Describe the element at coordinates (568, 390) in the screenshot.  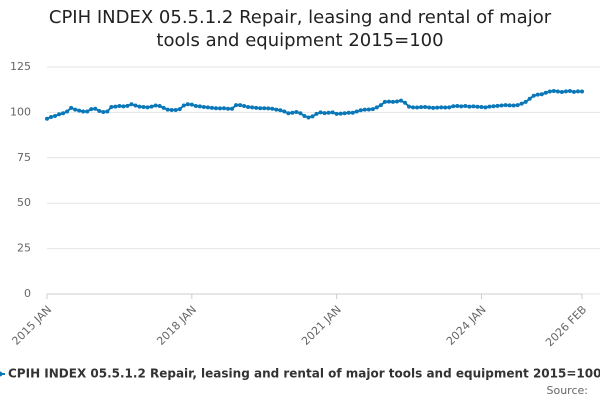
I see `source: Source:` at that location.